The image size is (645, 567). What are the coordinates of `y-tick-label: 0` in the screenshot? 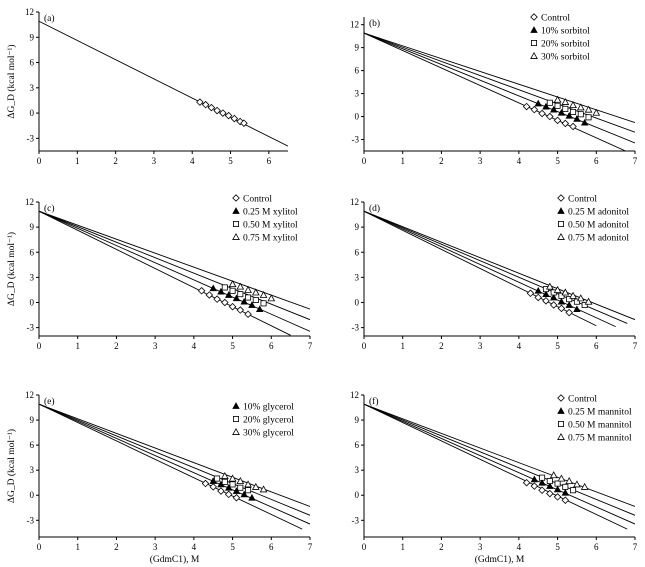 It's located at (32, 303).